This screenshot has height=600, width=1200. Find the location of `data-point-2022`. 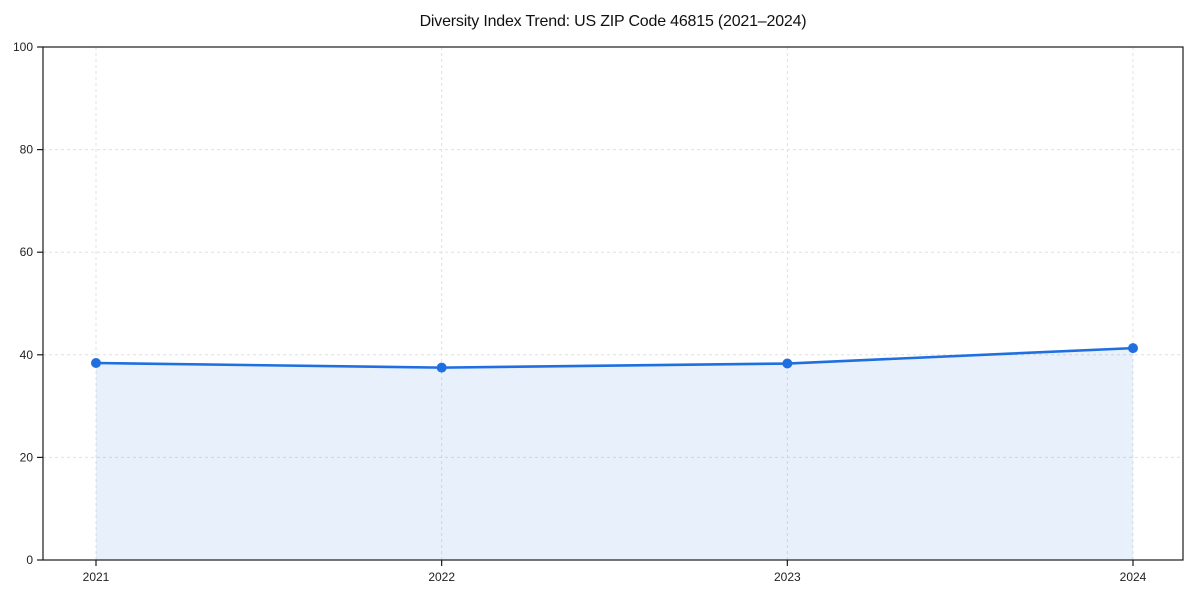

data-point-2022 is located at coordinates (441, 367).